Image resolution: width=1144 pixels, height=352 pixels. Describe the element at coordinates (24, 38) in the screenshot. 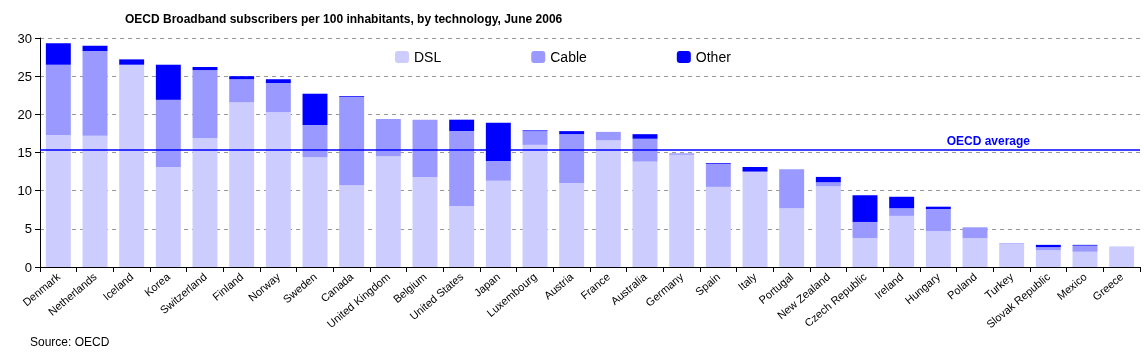

I see `y-tick-label: 30` at that location.